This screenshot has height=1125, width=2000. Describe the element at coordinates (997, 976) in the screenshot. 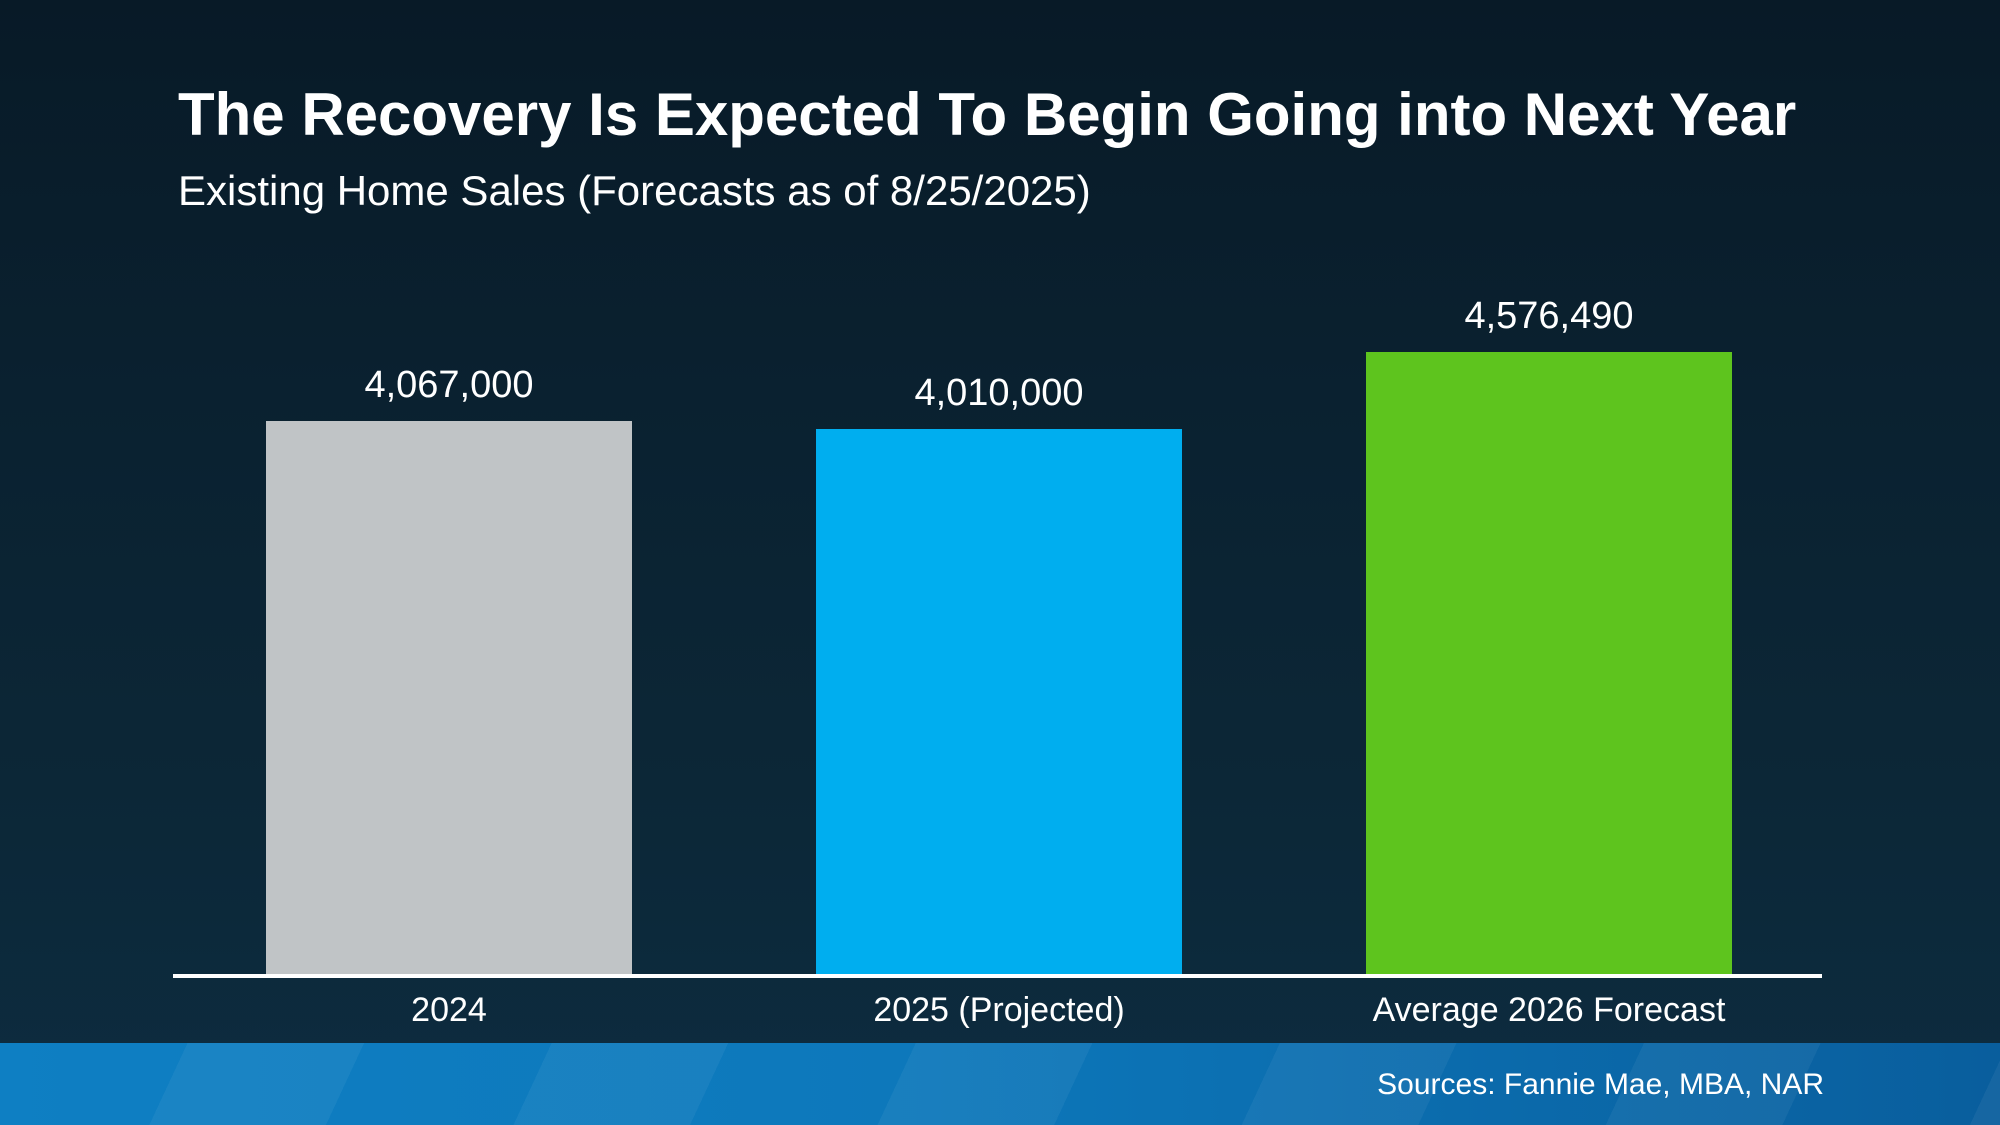

I see `x-axis-line` at that location.